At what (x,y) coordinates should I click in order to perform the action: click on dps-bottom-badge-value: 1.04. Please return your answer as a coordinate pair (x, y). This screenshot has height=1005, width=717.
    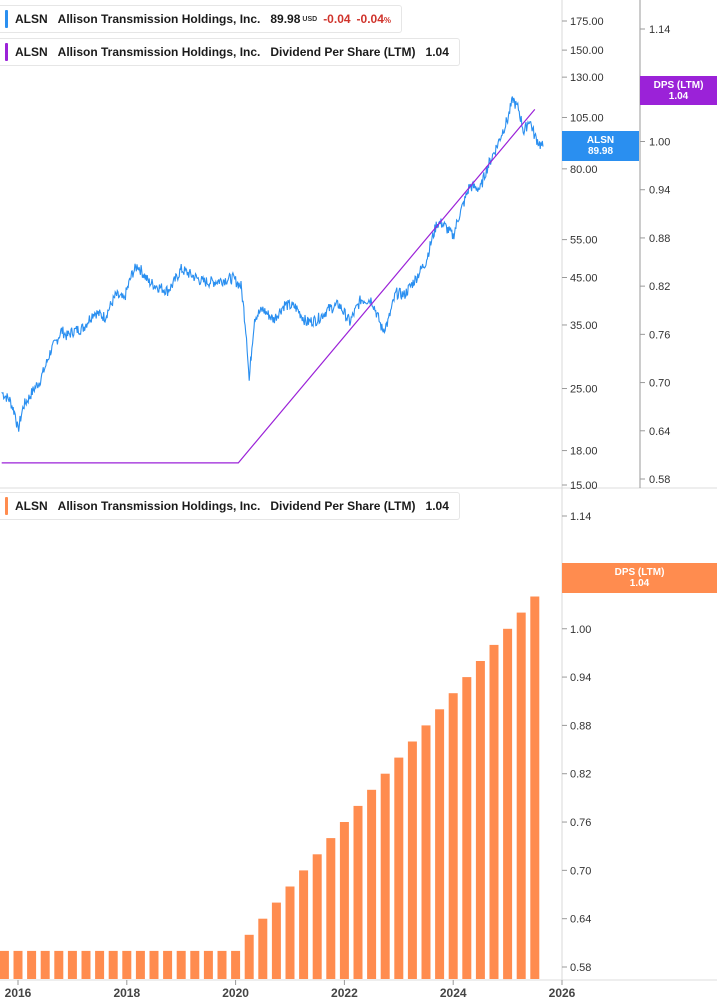
    Looking at the image, I should click on (639, 583).